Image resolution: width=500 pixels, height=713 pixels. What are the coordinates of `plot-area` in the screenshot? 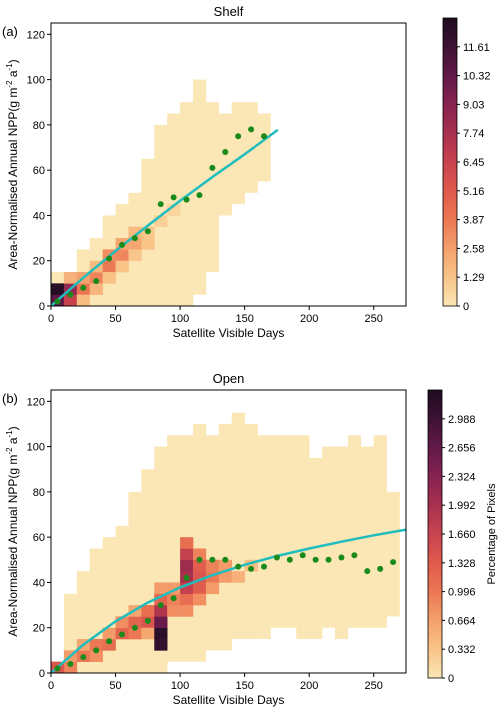 It's located at (165, 192).